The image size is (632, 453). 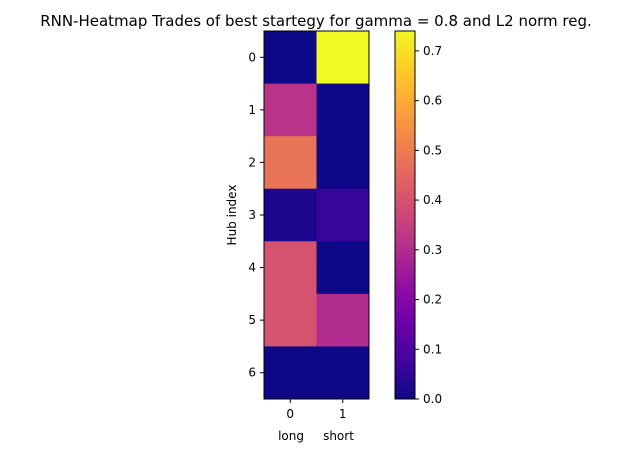 I want to click on colorbar-tick-label: 0.7, so click(x=432, y=51).